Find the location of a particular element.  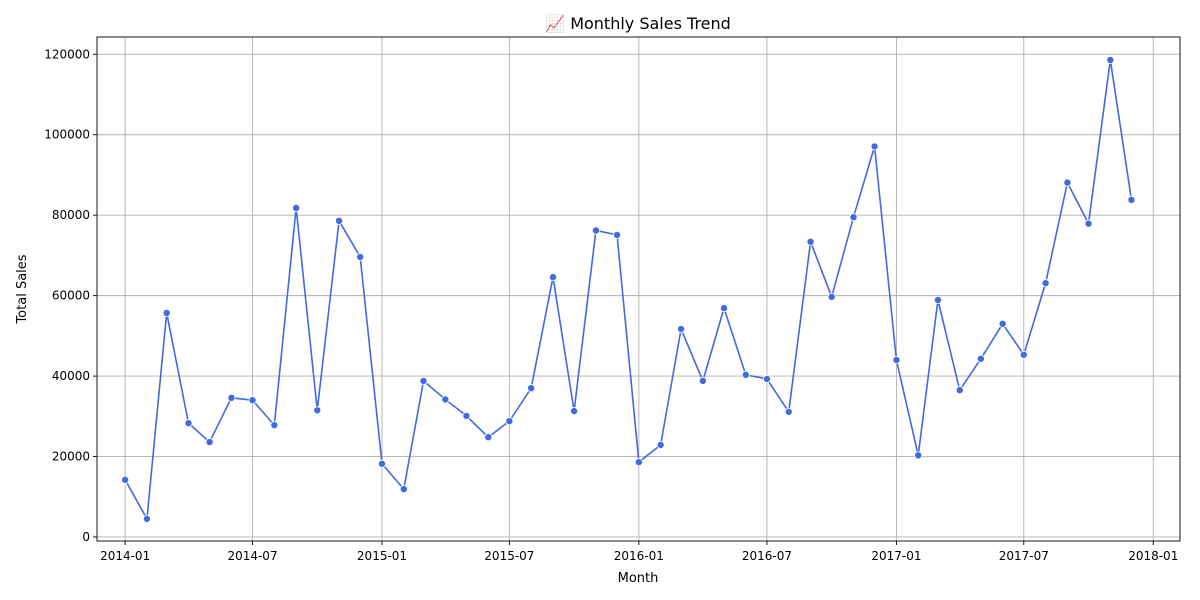

y-tick-label: 40000 is located at coordinates (71, 376).